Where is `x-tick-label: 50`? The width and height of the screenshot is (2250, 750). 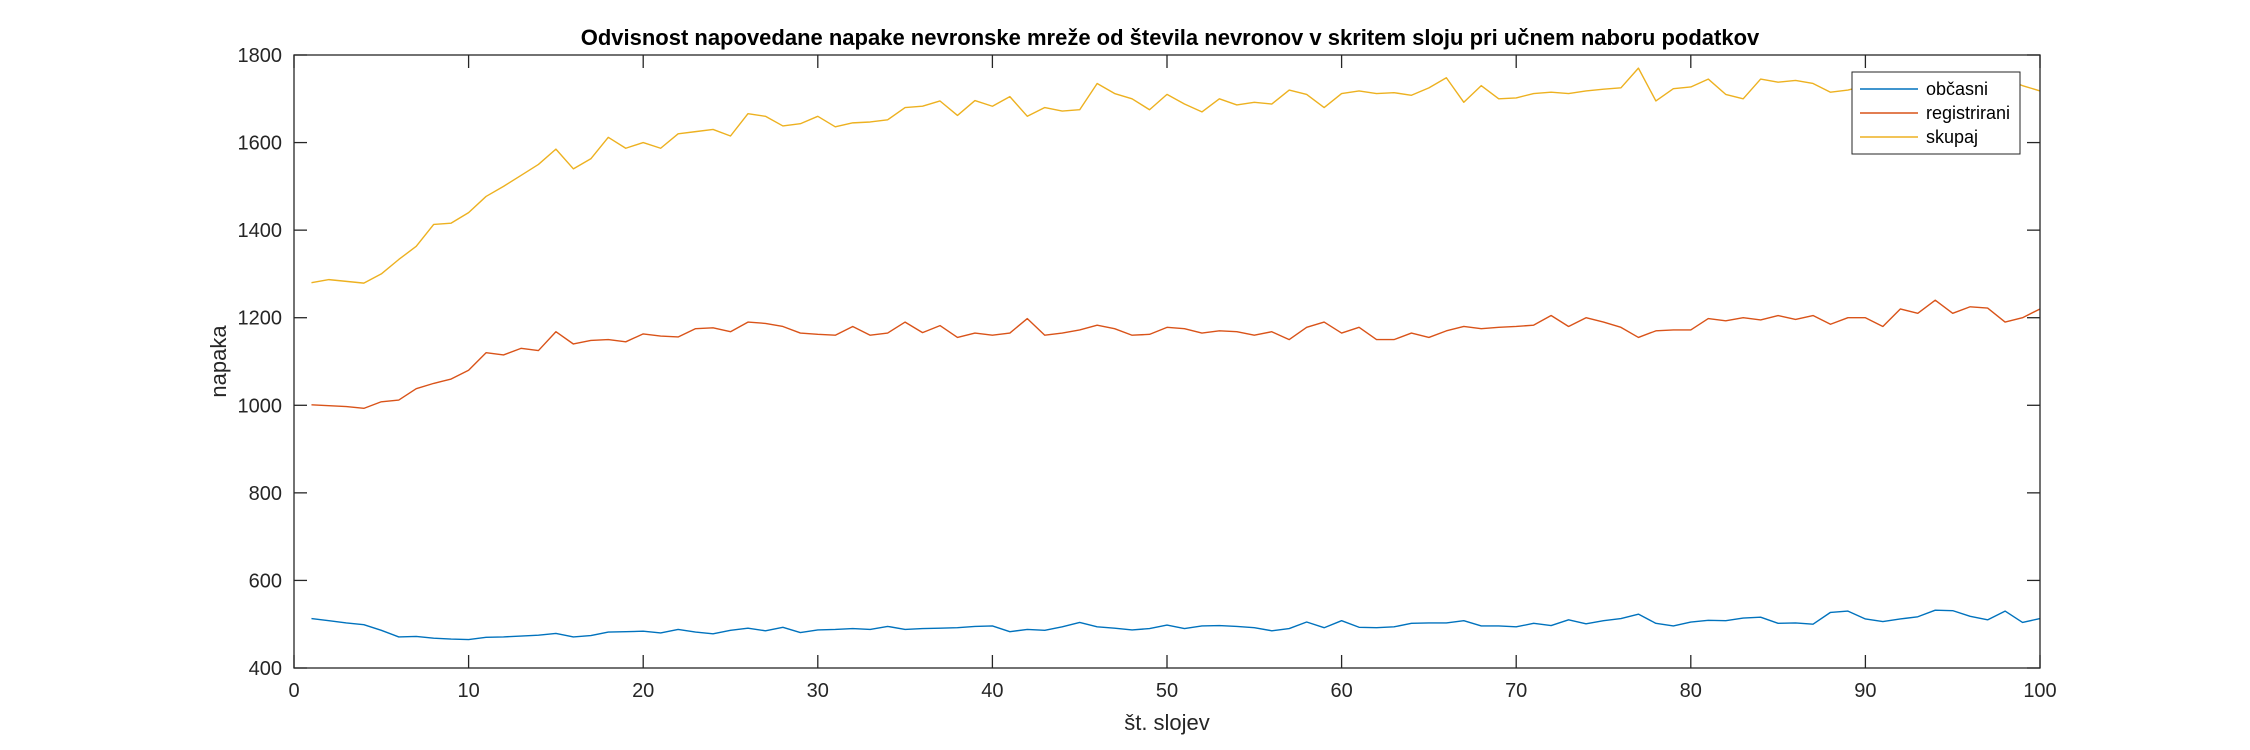 x-tick-label: 50 is located at coordinates (1167, 691).